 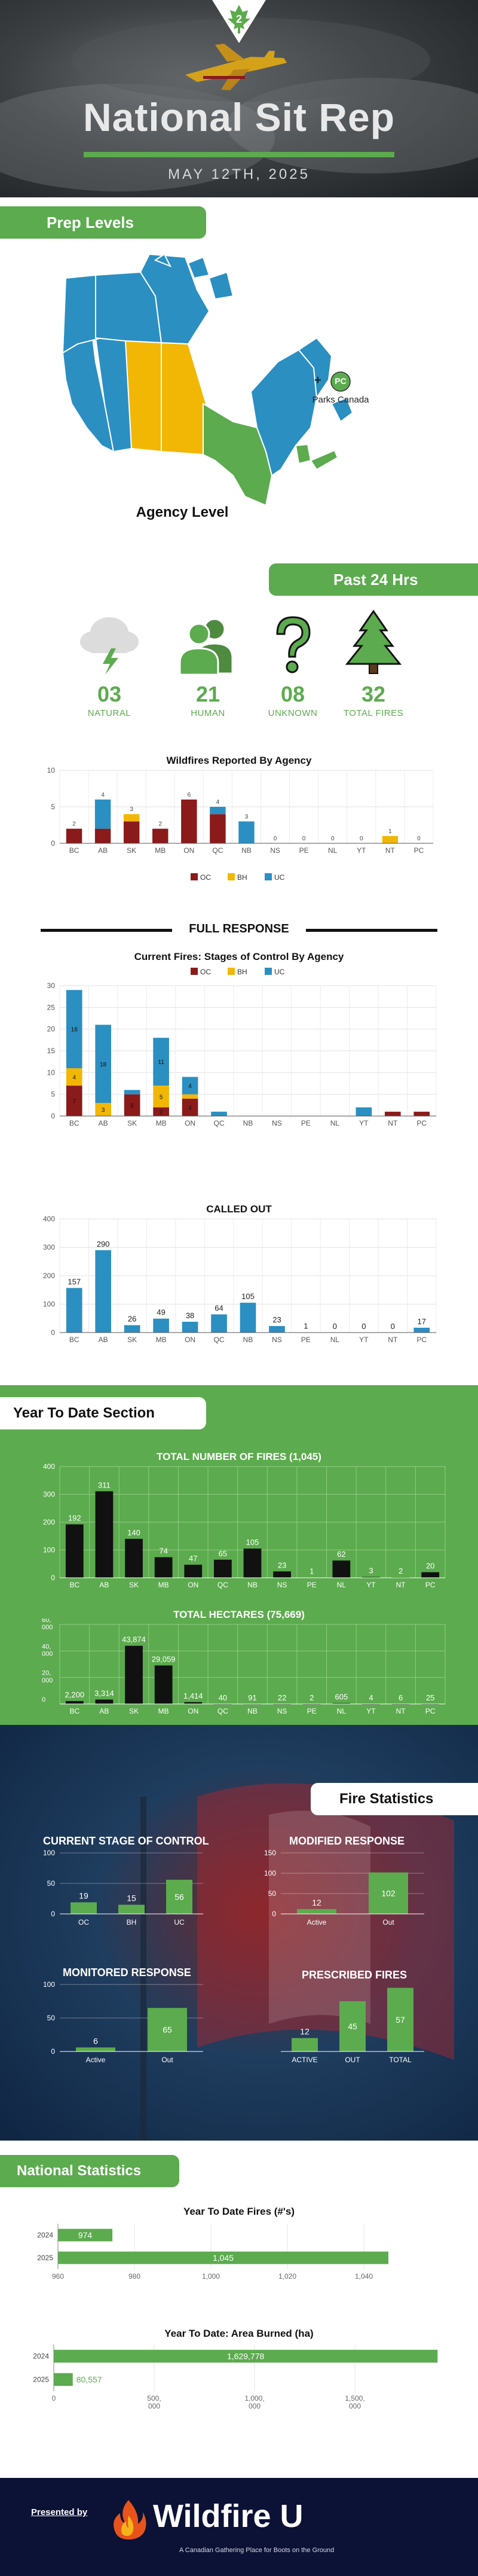 What do you see at coordinates (194, 877) in the screenshot?
I see `legend-swatch-oc` at bounding box center [194, 877].